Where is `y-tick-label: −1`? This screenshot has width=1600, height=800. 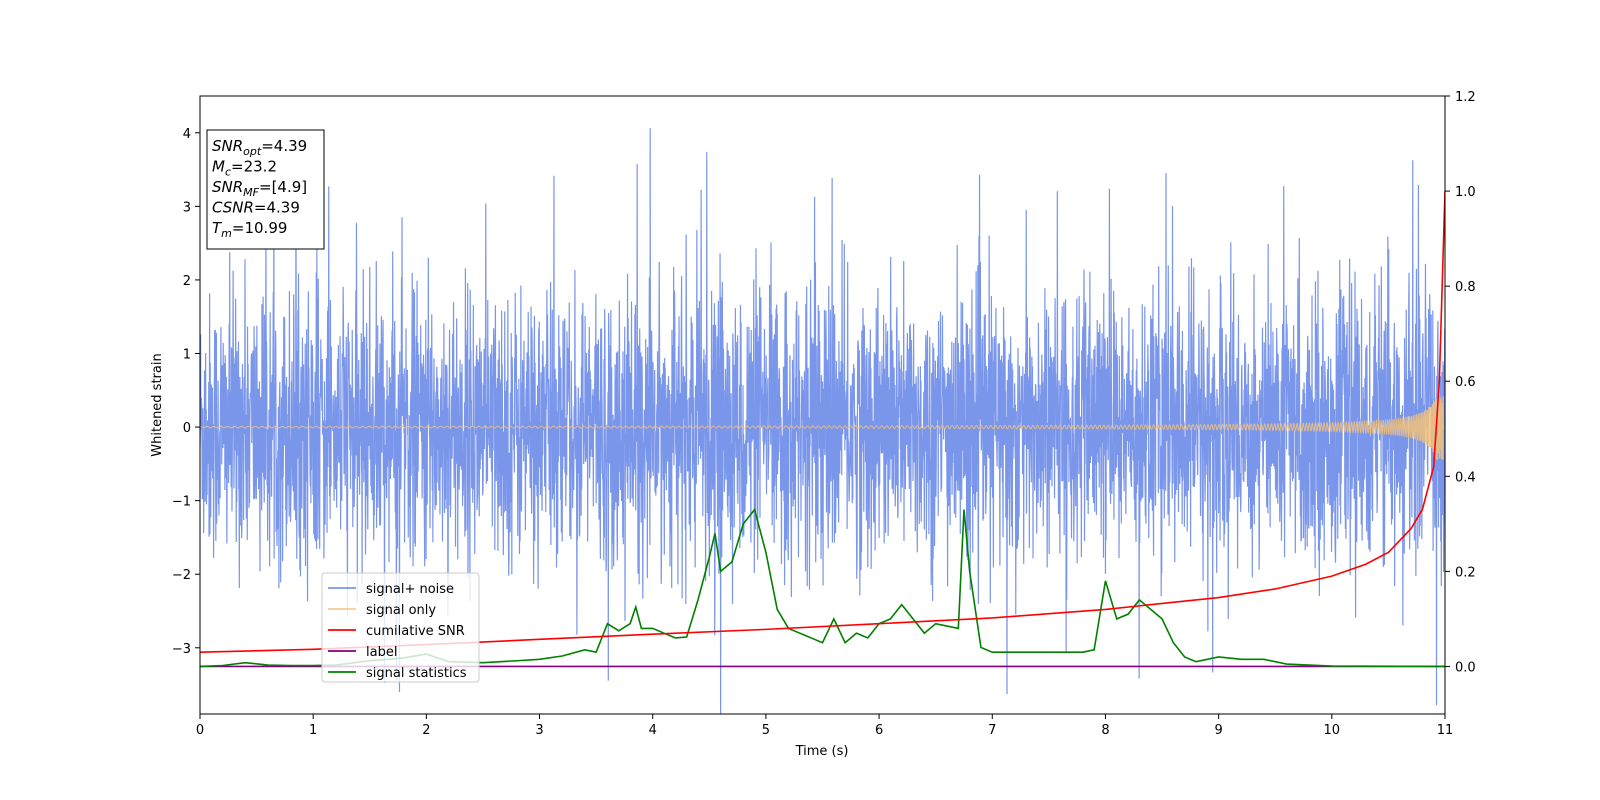
y-tick-label: −1 is located at coordinates (181, 502).